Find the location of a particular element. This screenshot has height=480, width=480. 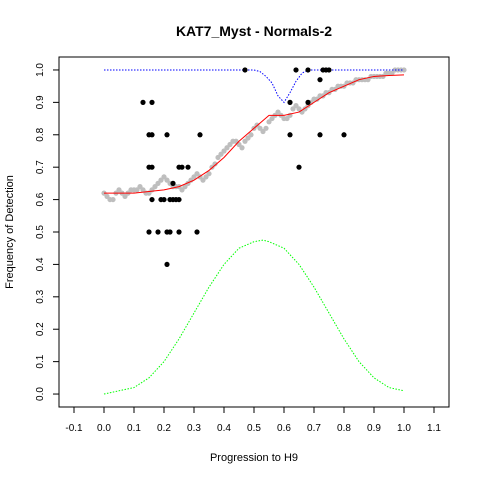

x-tick-label: -0.1 is located at coordinates (74, 428).